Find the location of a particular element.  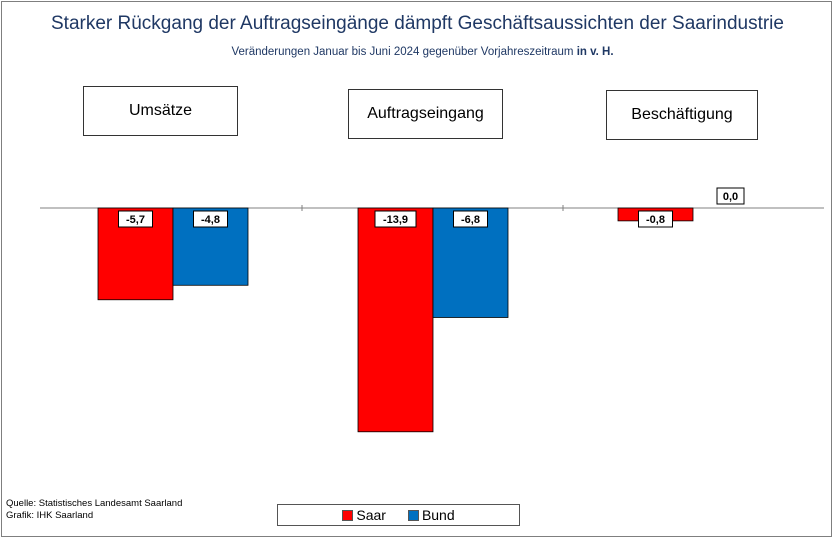

legend-swatch-saar is located at coordinates (348, 515).